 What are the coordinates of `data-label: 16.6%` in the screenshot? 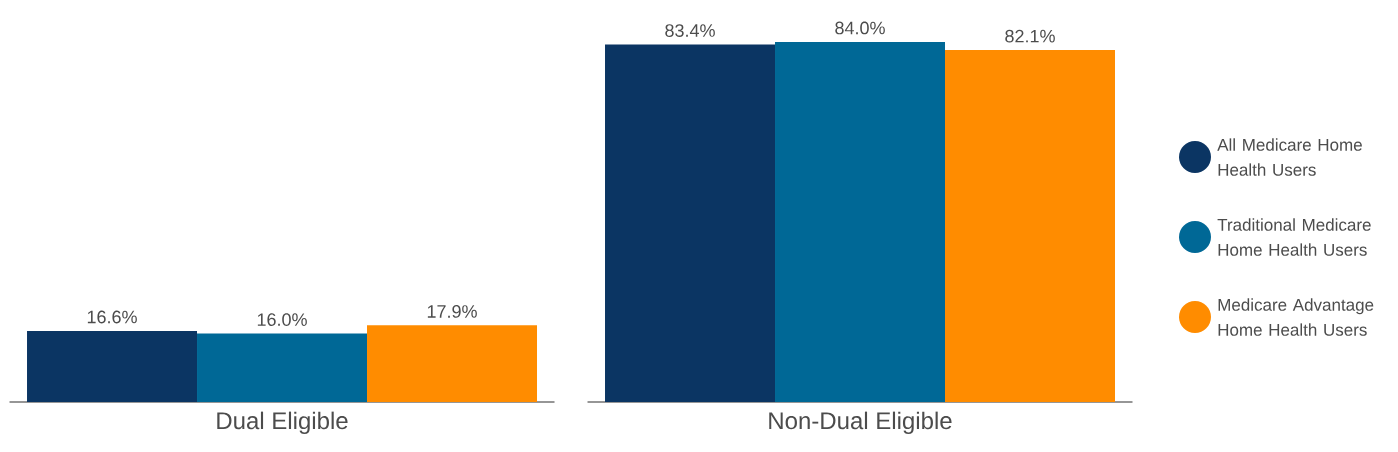 It's located at (112, 317).